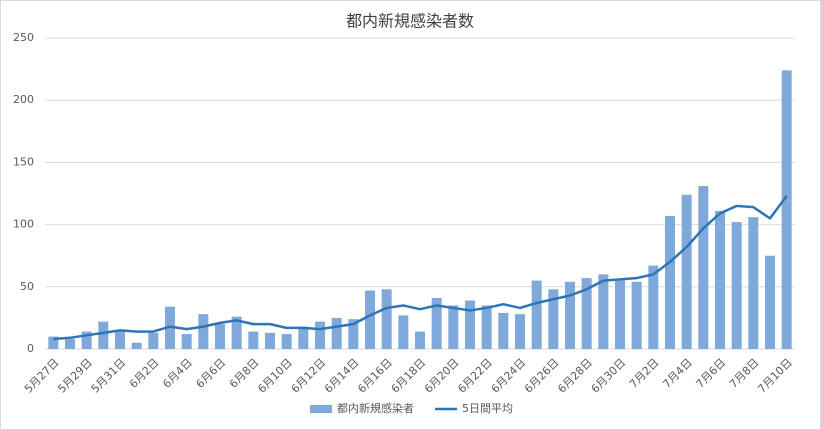 The width and height of the screenshot is (821, 430). I want to click on y-tick-label: 50, so click(27, 286).